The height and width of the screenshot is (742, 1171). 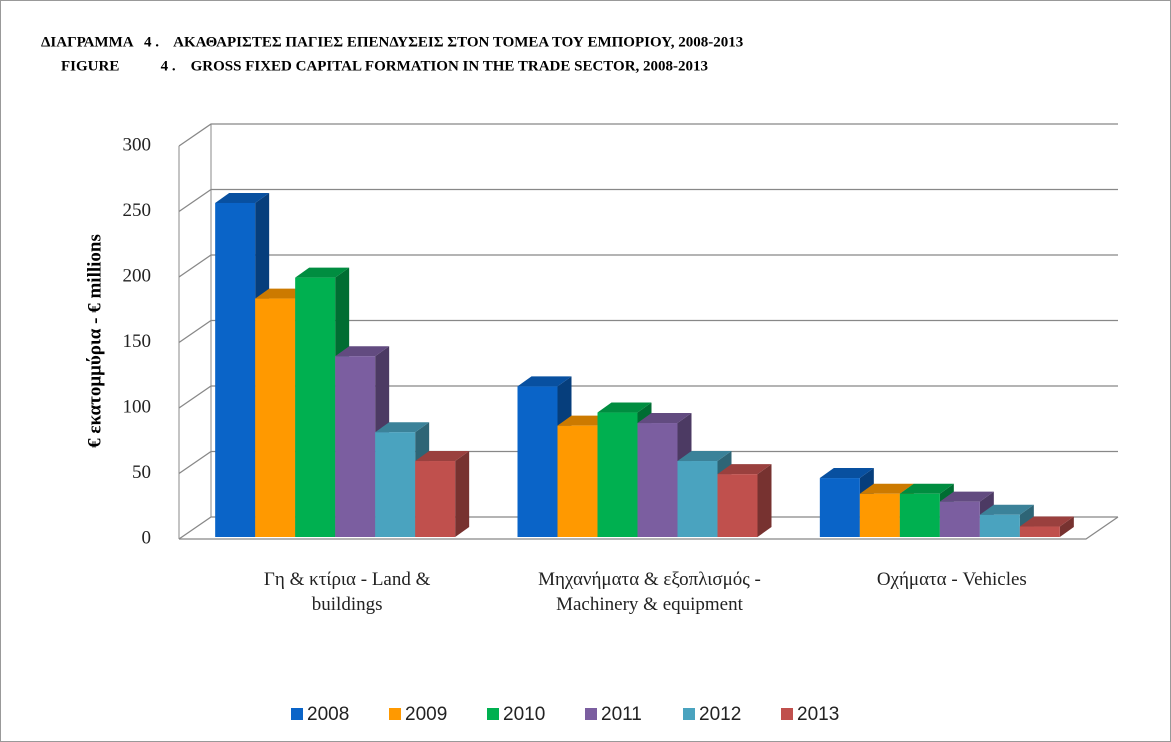 What do you see at coordinates (347, 592) in the screenshot?
I see `x-tick-label: Γη & κτίρια - Land & buildings` at bounding box center [347, 592].